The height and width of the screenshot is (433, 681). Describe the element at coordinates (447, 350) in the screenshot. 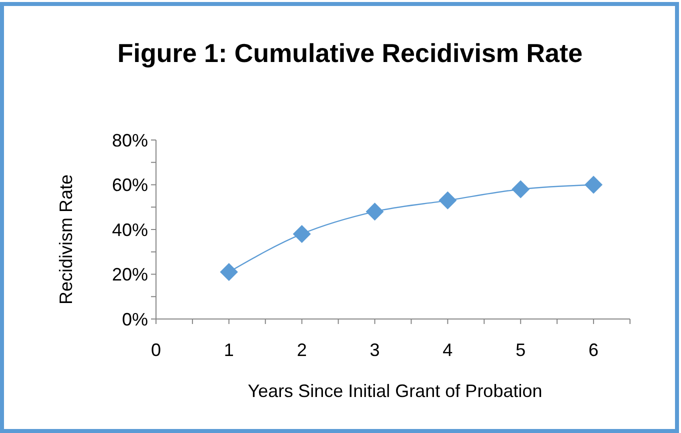

I see `x-tick-label: 4` at that location.